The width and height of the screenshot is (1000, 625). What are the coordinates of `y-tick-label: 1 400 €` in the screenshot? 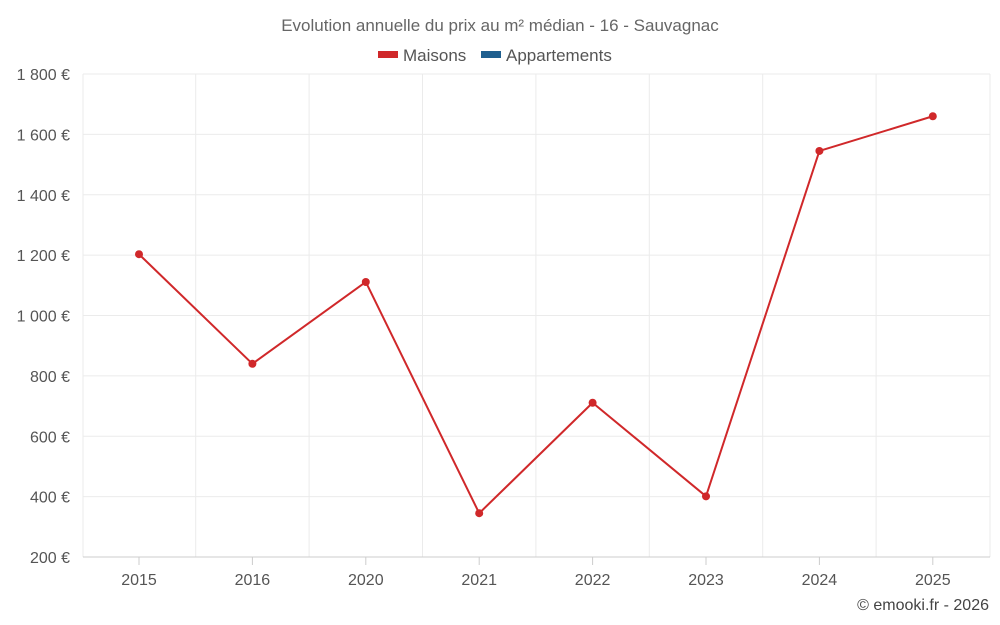 It's located at (43, 196).